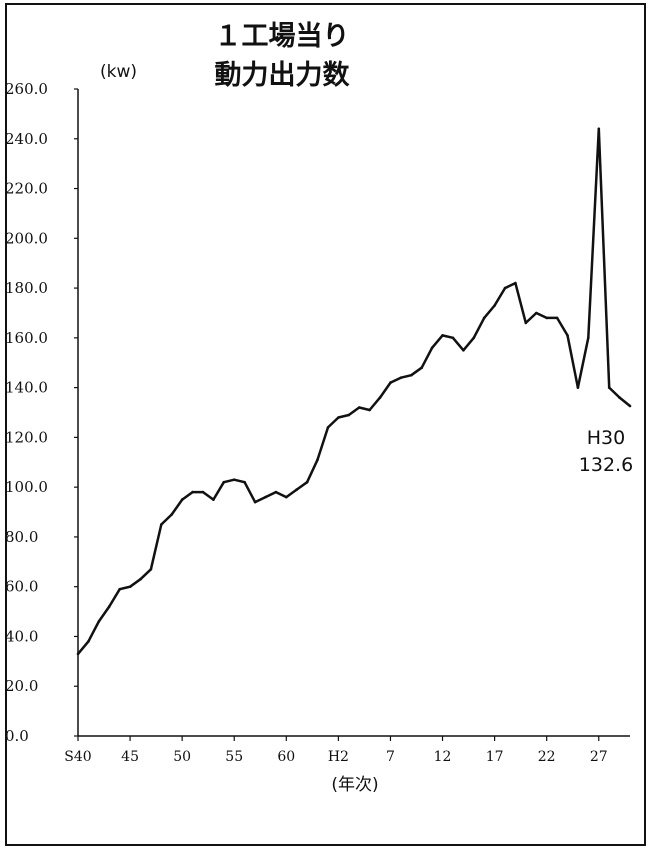 The image size is (651, 850). Describe the element at coordinates (26, 189) in the screenshot. I see `y-tick-label: 220.0` at that location.